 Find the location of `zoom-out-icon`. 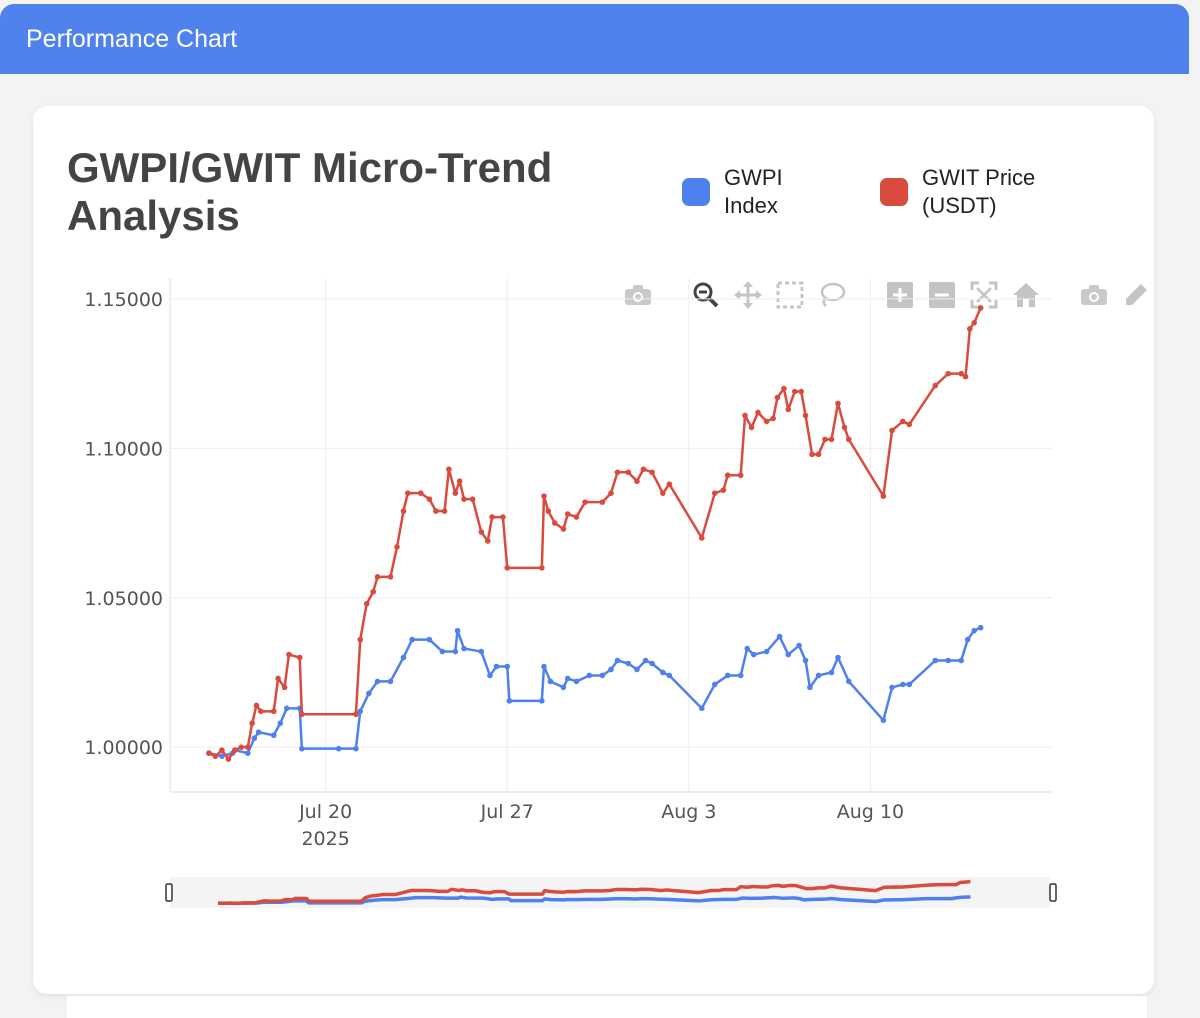

zoom-out-icon is located at coordinates (942, 295).